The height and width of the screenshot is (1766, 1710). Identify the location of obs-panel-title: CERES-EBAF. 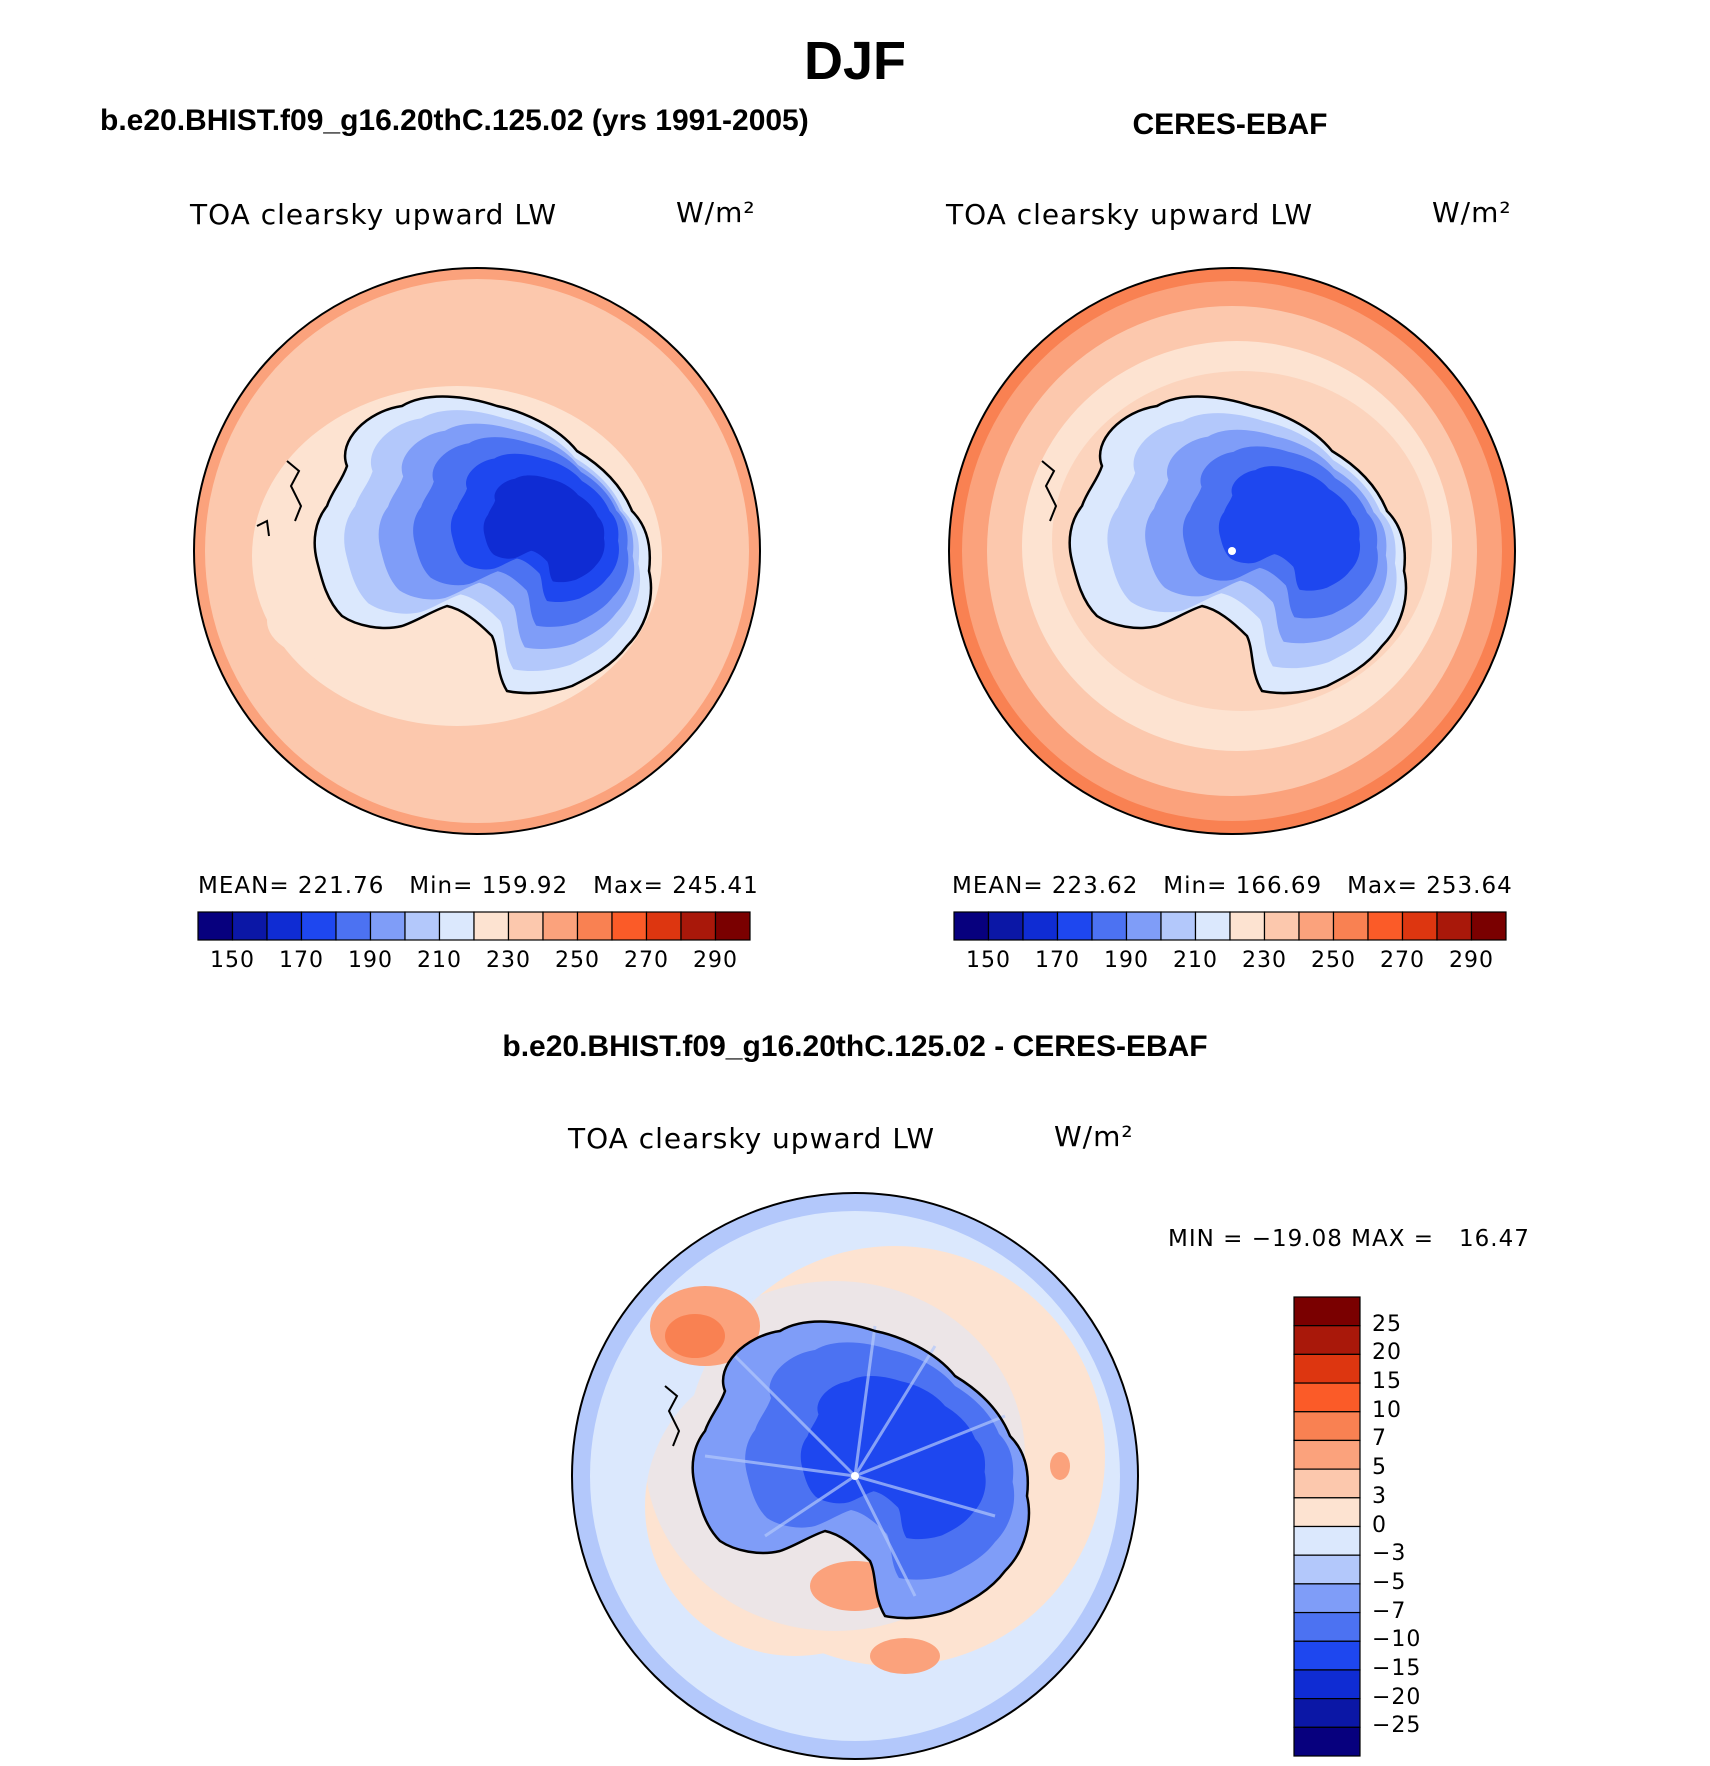
(1230, 124).